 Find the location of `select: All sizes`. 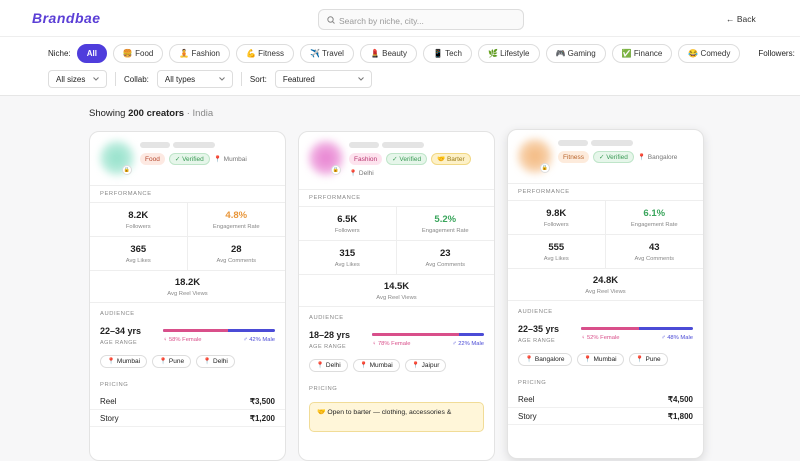

select: All sizes is located at coordinates (77, 79).